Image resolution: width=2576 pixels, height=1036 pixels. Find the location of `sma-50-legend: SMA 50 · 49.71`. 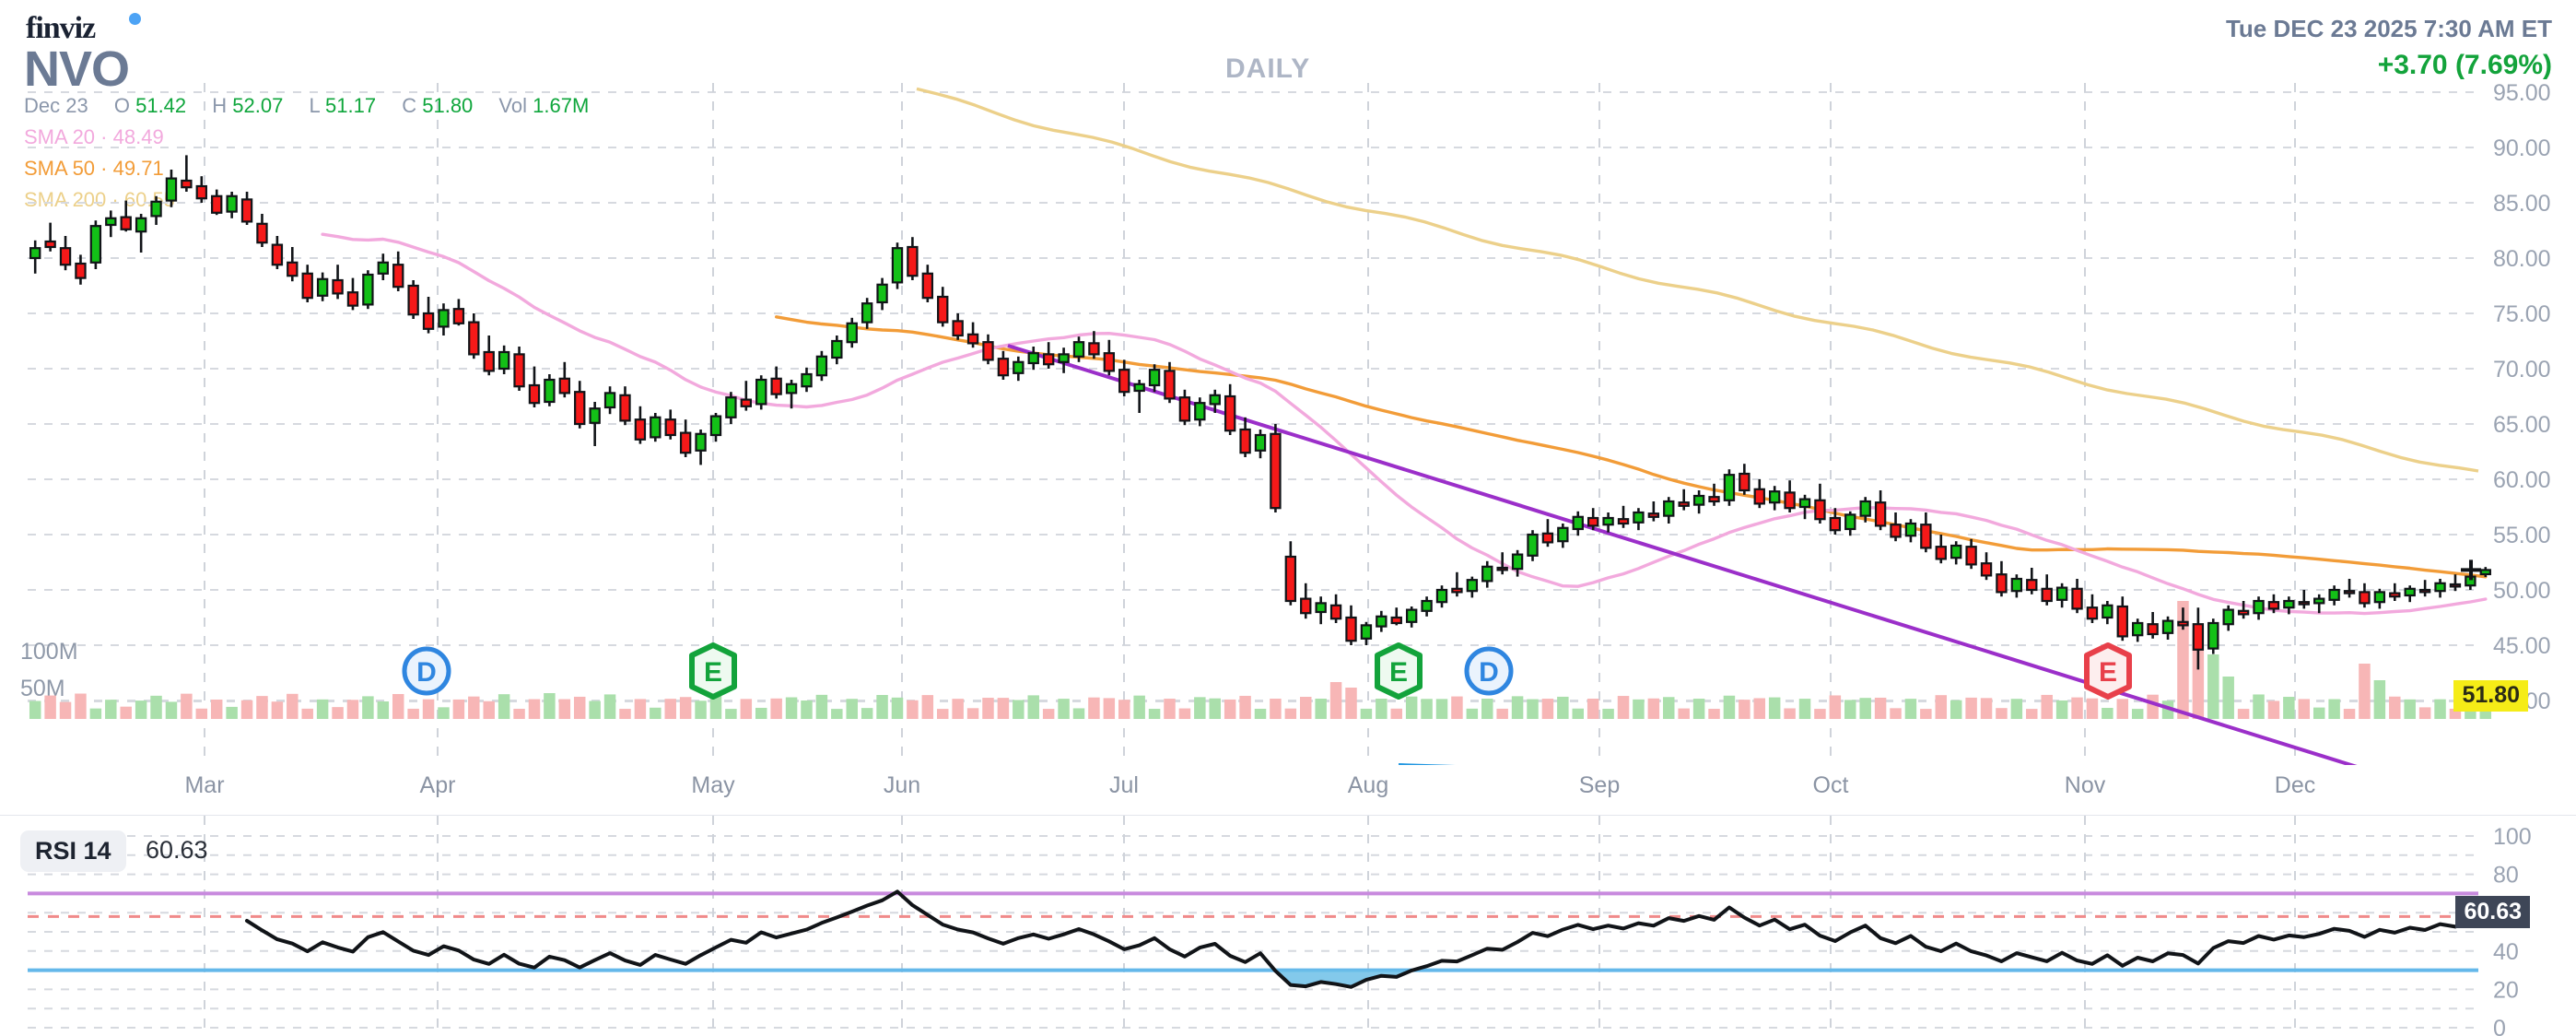

sma-50-legend: SMA 50 · 49.71 is located at coordinates (94, 169).